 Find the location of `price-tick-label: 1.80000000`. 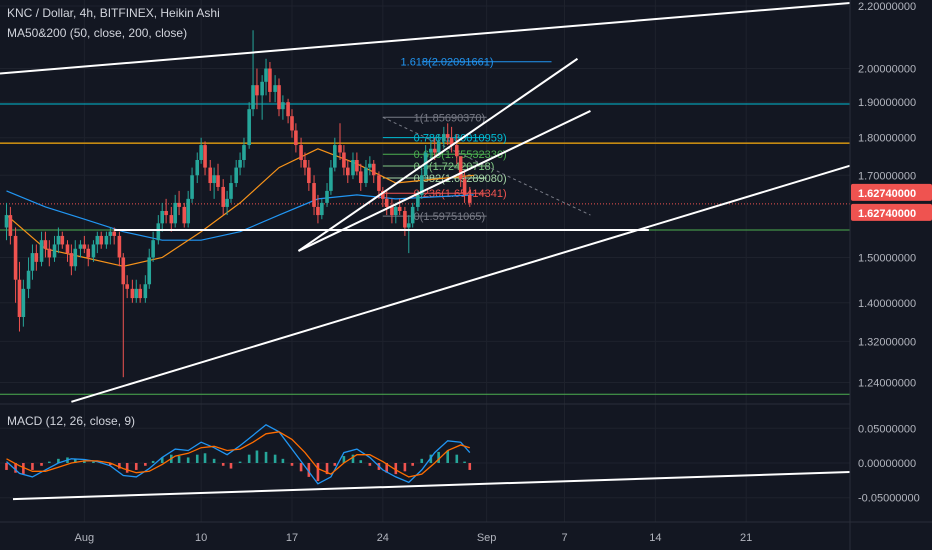

price-tick-label: 1.80000000 is located at coordinates (887, 139).